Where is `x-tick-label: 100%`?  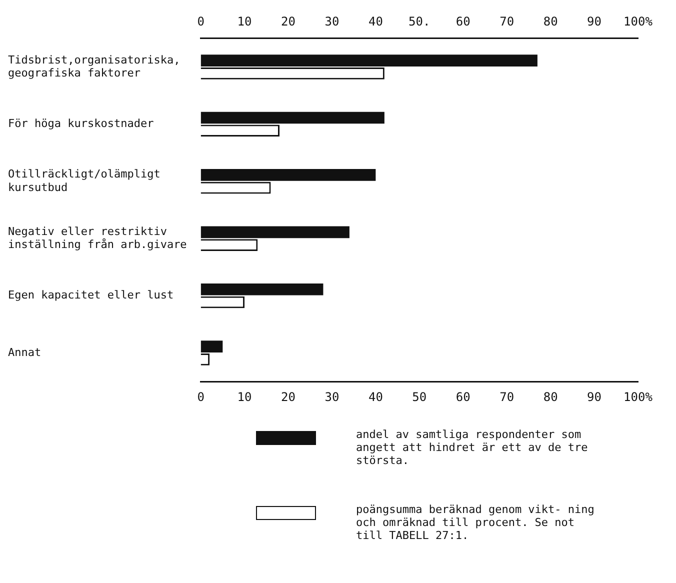
x-tick-label: 100% is located at coordinates (639, 397).